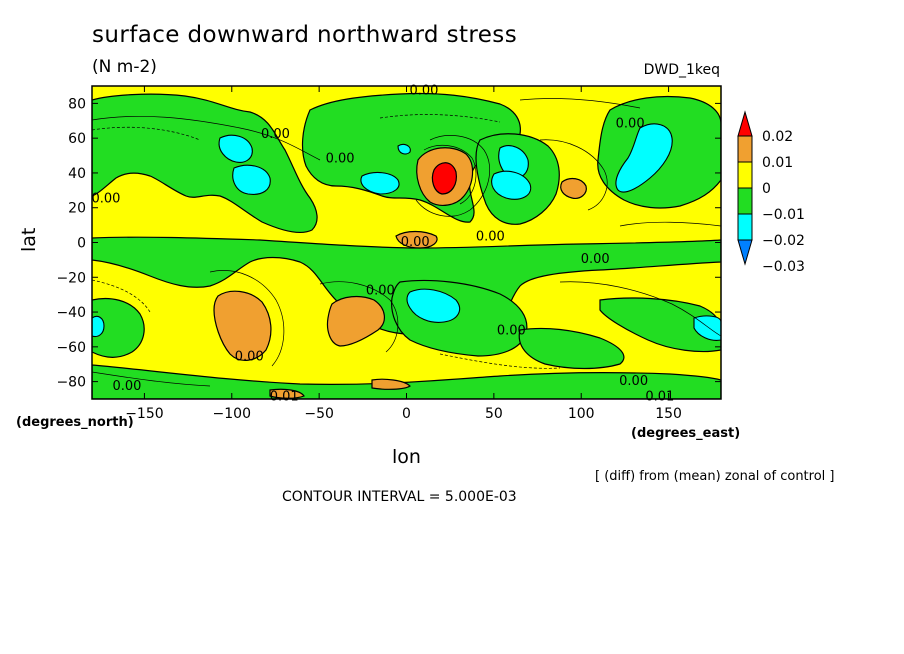 The width and height of the screenshot is (904, 654). I want to click on orange-south-central-small, so click(391, 384).